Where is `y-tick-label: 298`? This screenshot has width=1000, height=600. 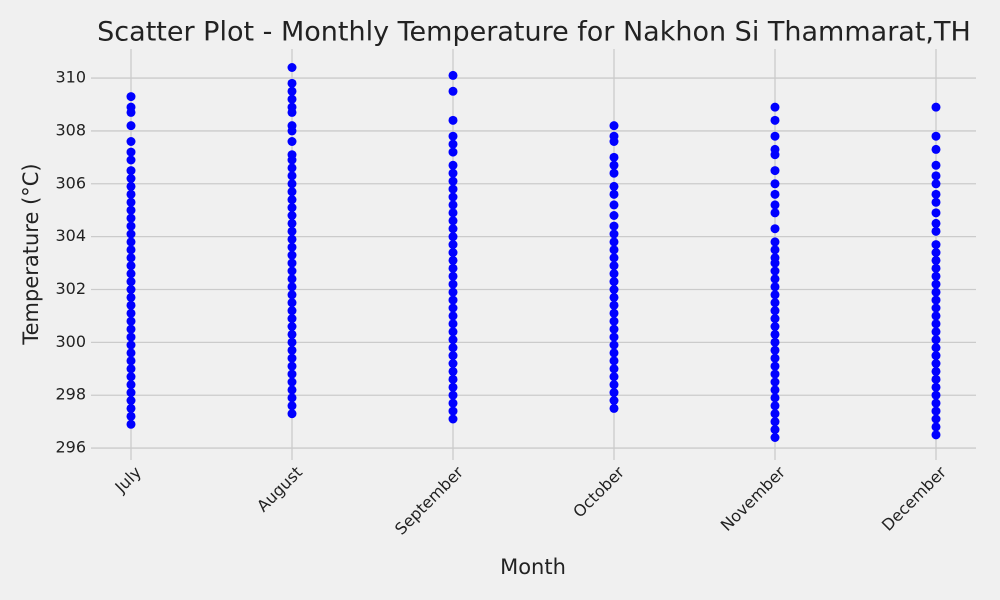 y-tick-label: 298 is located at coordinates (70, 394).